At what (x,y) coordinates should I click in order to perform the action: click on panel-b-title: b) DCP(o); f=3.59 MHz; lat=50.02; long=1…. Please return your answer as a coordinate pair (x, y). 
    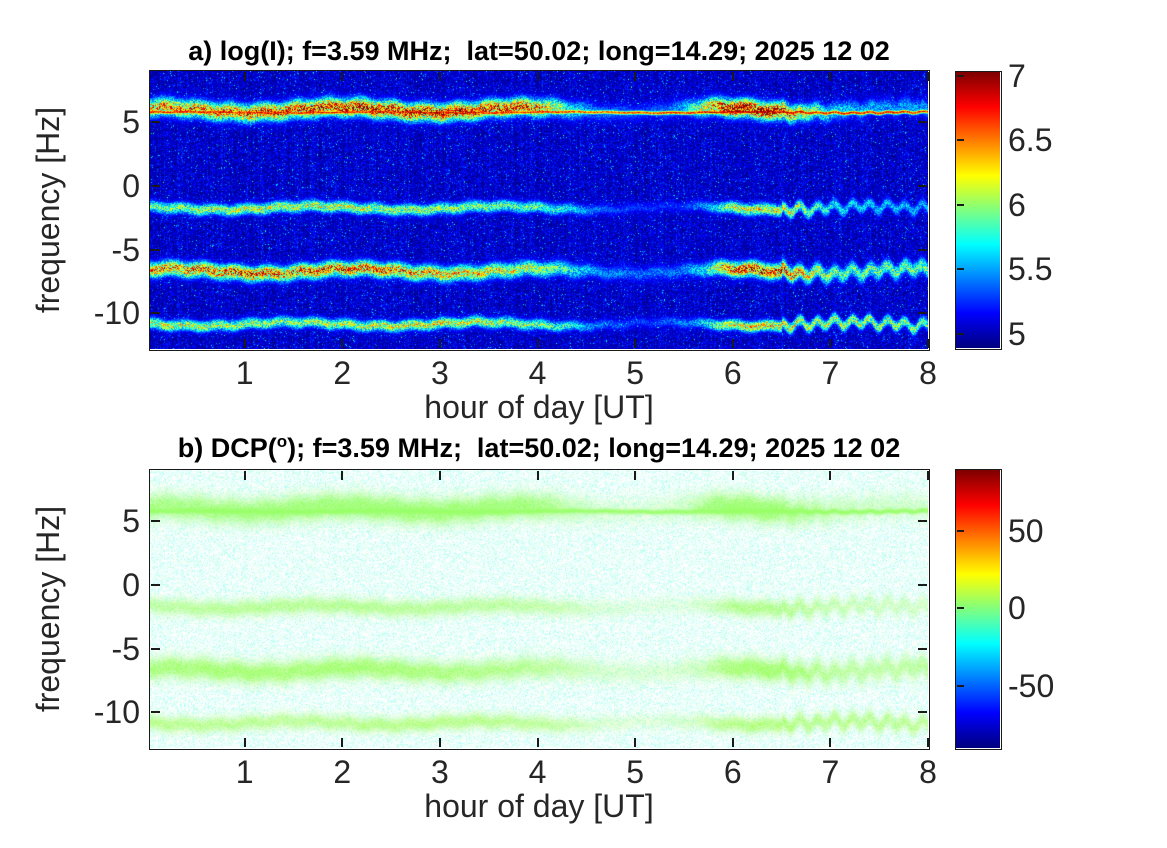
    Looking at the image, I should click on (539, 448).